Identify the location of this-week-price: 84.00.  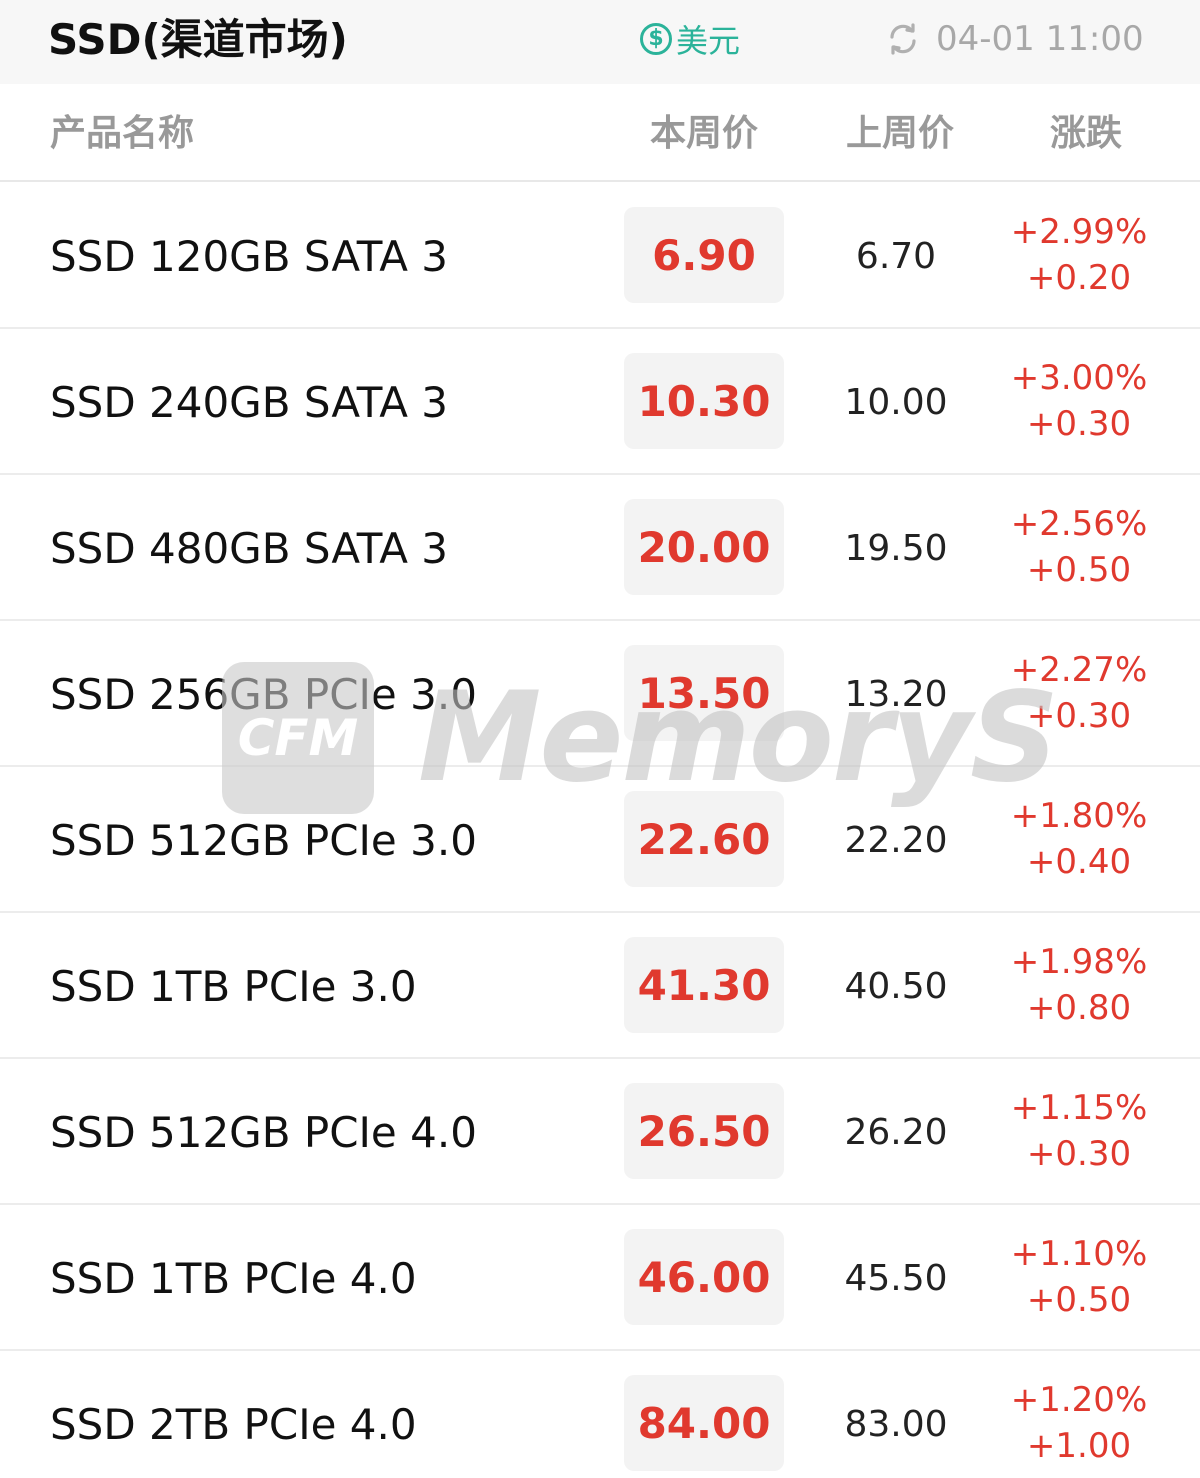
(704, 1423).